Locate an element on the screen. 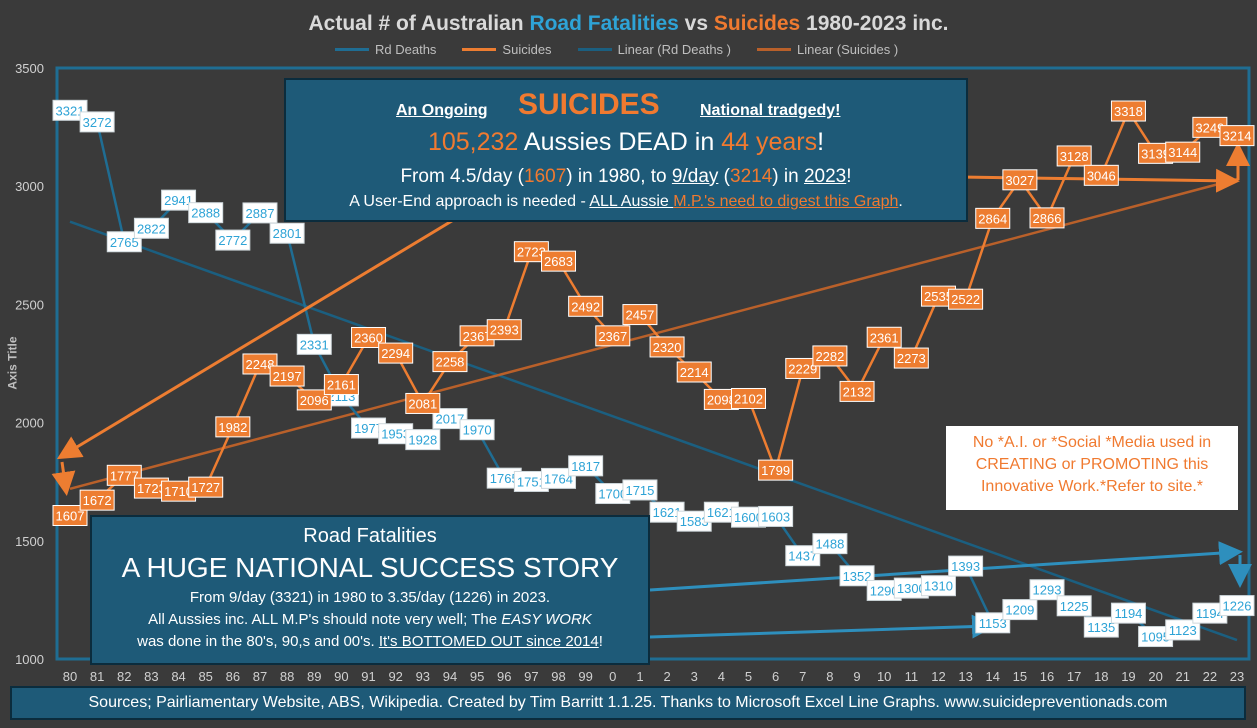 The width and height of the screenshot is (1257, 728). data-label-text: 3214 is located at coordinates (1237, 136).